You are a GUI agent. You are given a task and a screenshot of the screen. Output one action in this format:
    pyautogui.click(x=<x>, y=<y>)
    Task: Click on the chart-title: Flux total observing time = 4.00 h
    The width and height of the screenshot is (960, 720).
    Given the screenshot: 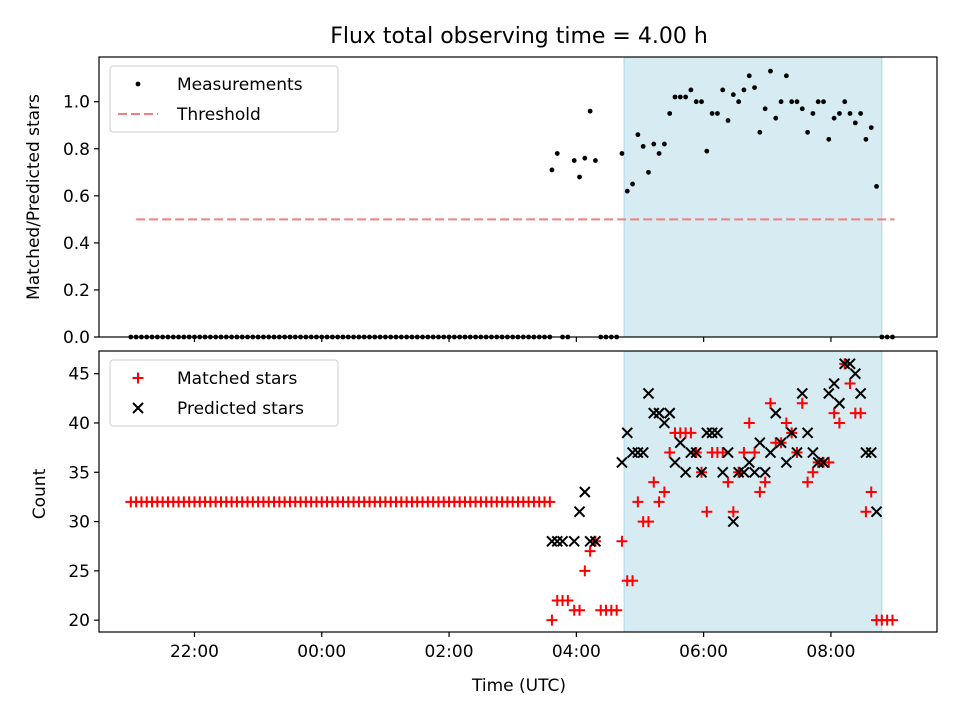 What is the action you would take?
    pyautogui.click(x=519, y=36)
    